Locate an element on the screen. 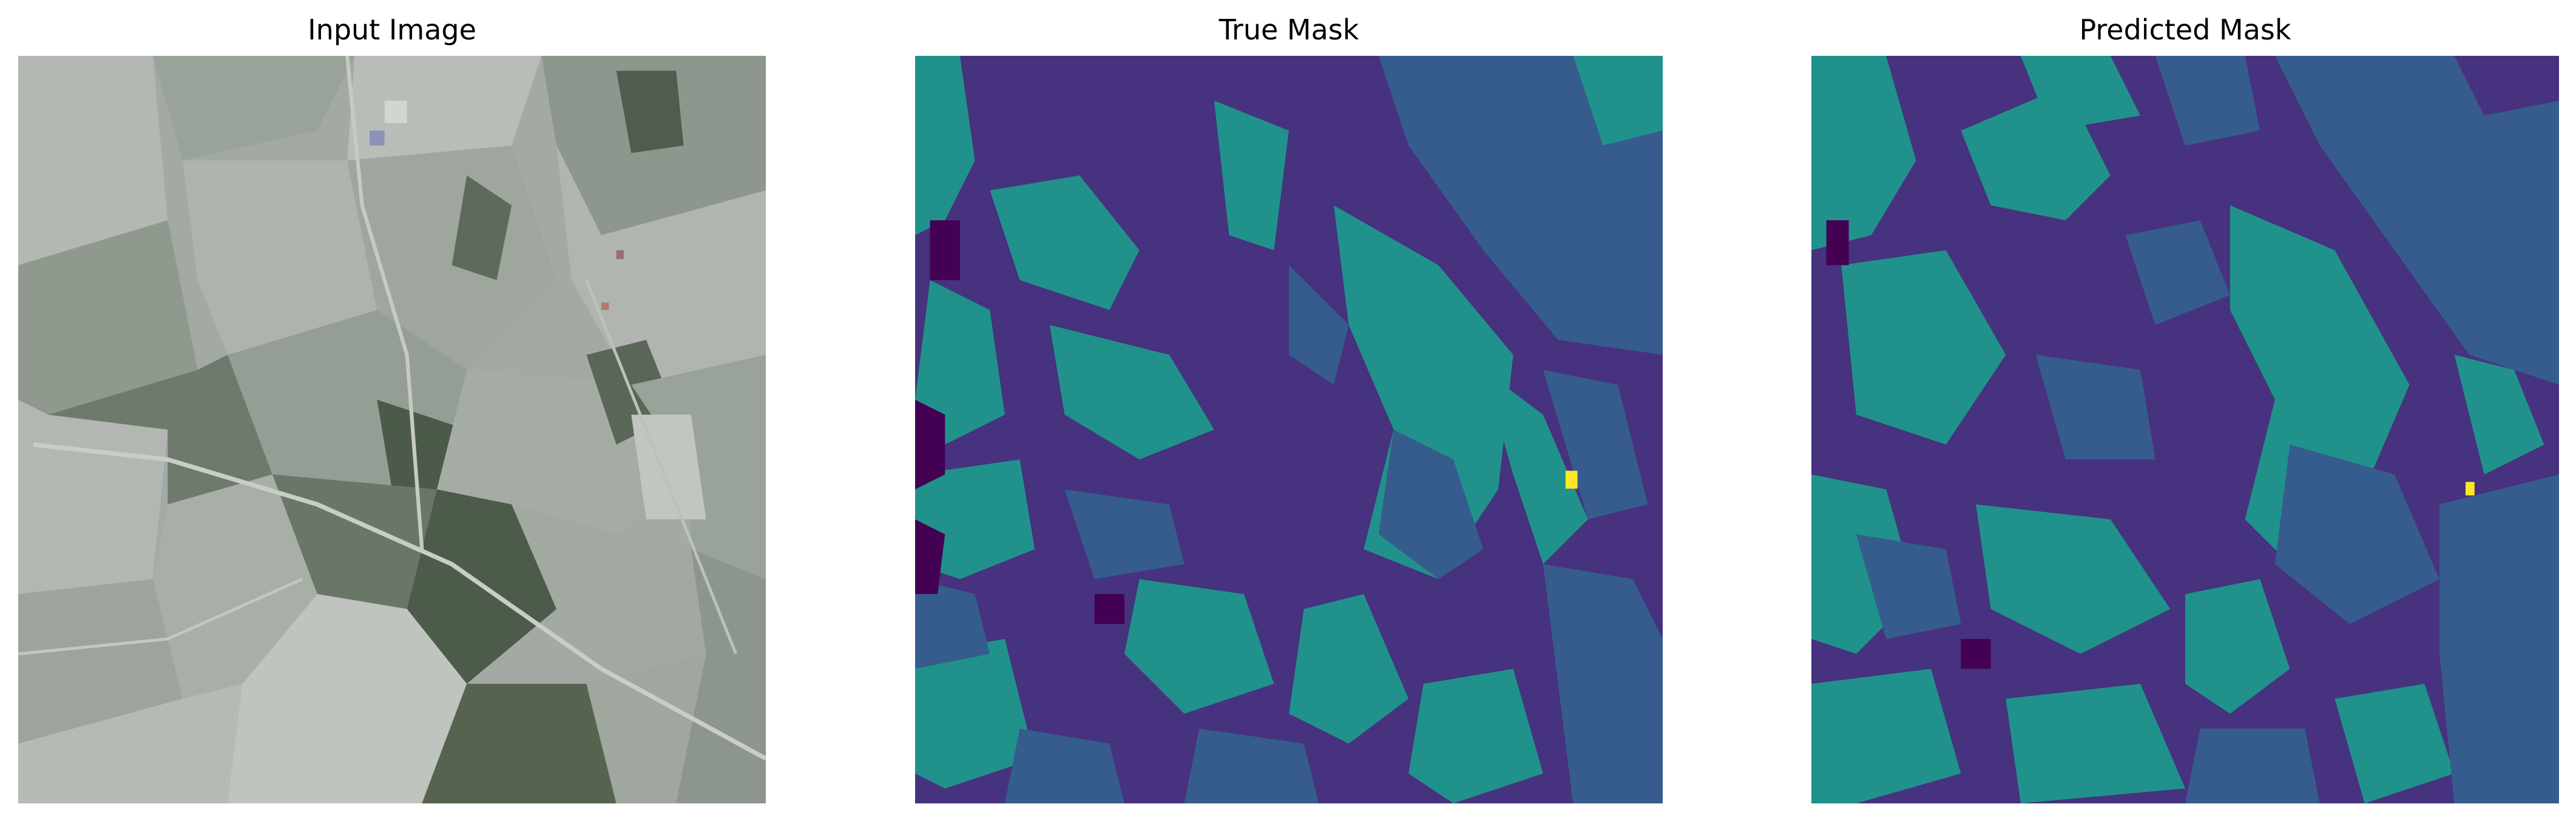  panel-title-predicted-mask: Predicted Mask is located at coordinates (2185, 29).